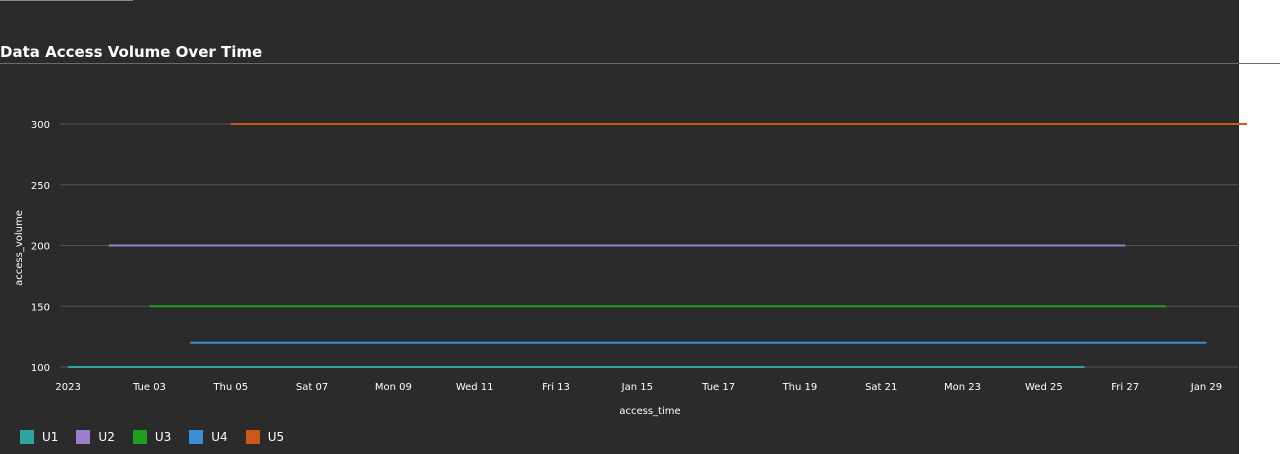 Image resolution: width=1280 pixels, height=454 pixels. I want to click on legend-label: U1, so click(50, 437).